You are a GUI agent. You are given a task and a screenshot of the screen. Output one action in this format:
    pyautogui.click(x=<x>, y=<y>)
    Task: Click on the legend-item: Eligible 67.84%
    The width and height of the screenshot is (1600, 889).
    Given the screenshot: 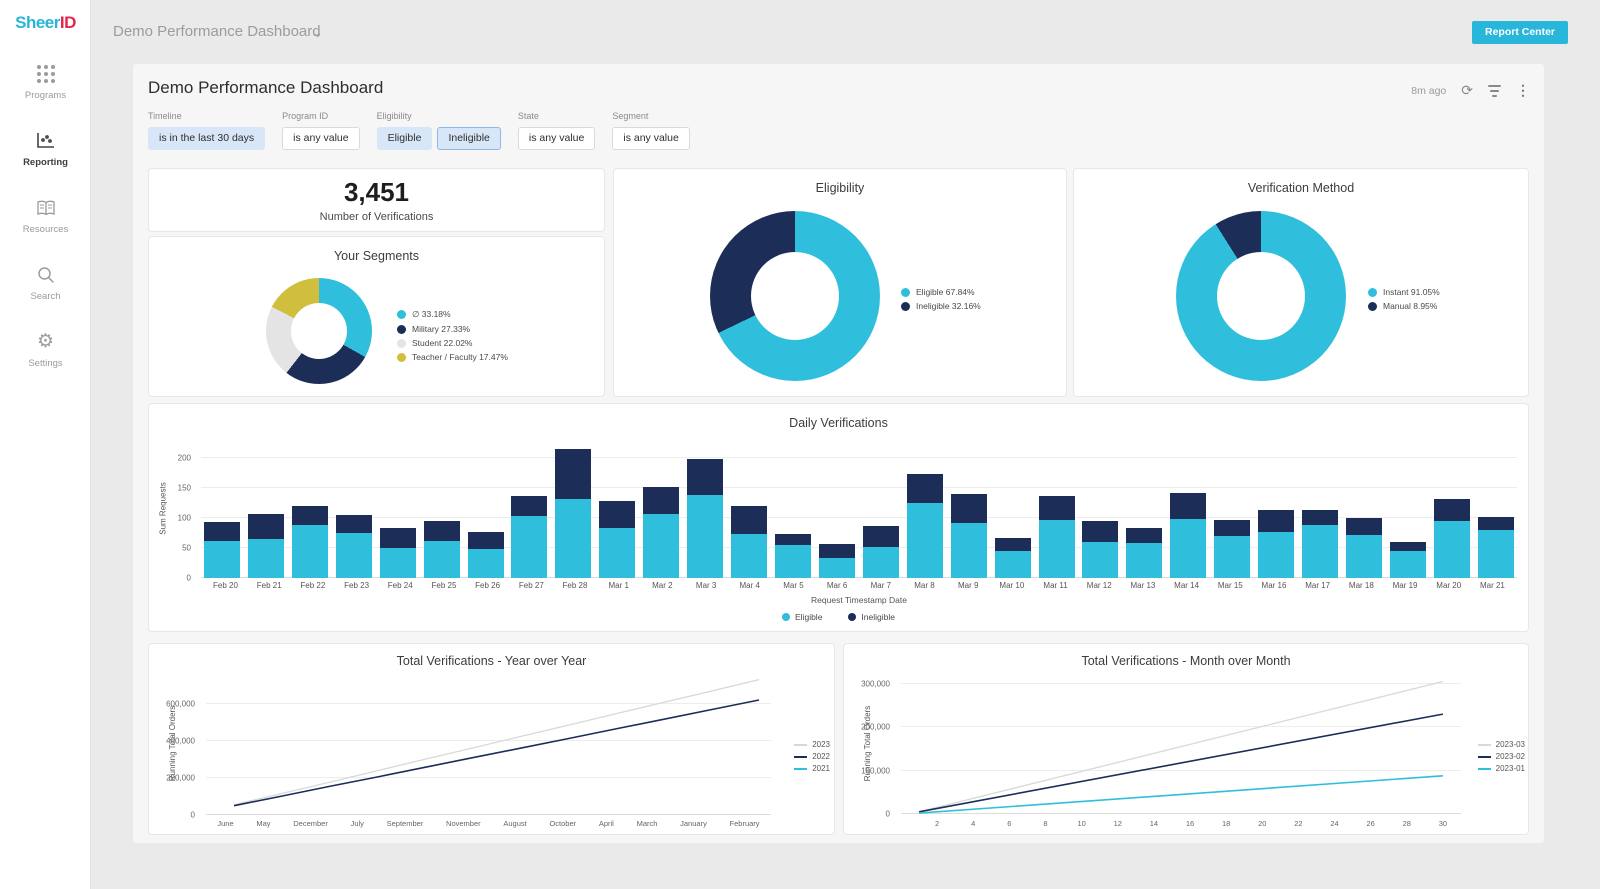 What is the action you would take?
    pyautogui.click(x=941, y=292)
    